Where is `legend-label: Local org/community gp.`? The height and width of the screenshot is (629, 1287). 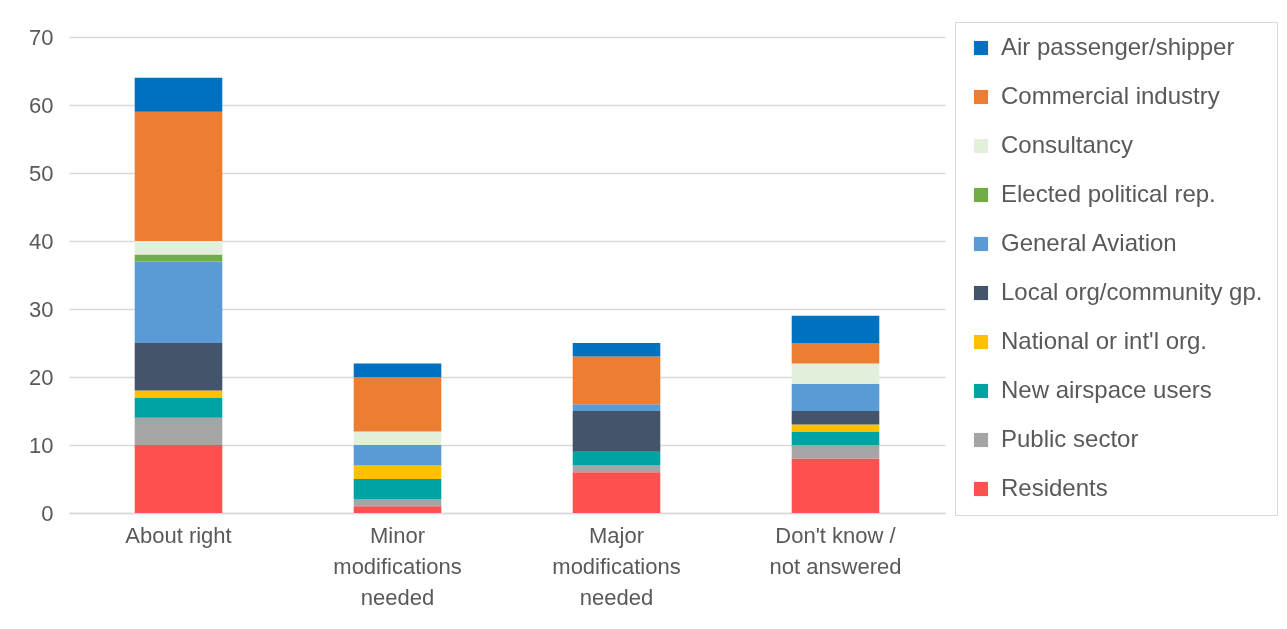 legend-label: Local org/community gp. is located at coordinates (1132, 291).